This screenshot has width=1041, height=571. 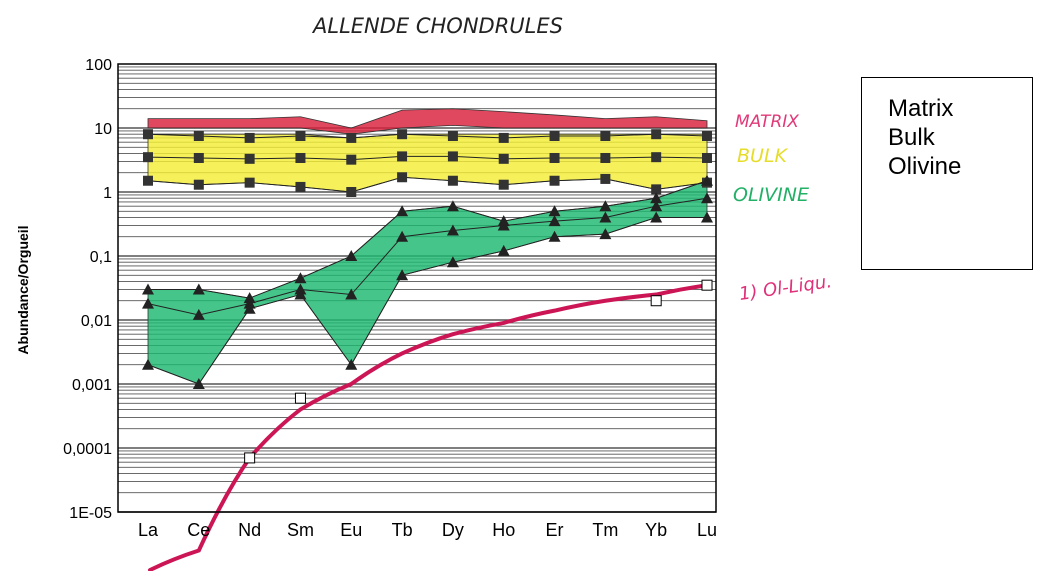 I want to click on x-tick-label: La, so click(x=148, y=530).